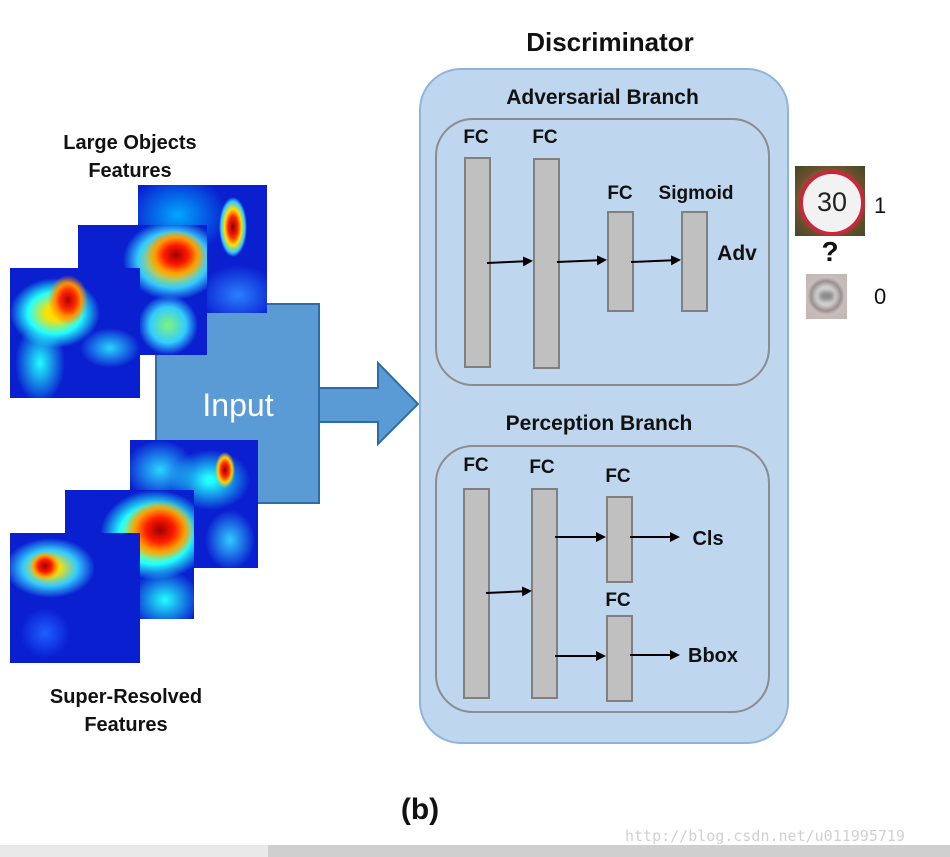 This screenshot has width=950, height=857. I want to click on sr-features-label: Super-Resolved Features, so click(126, 711).